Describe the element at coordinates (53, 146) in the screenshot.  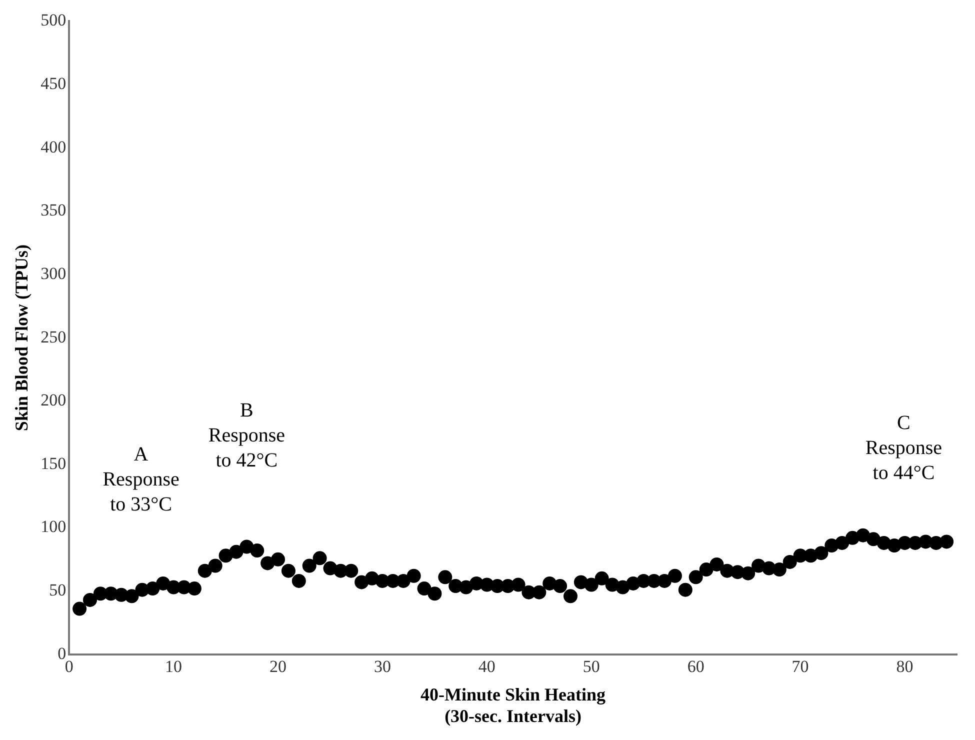
I see `y-tick-label: 400` at that location.